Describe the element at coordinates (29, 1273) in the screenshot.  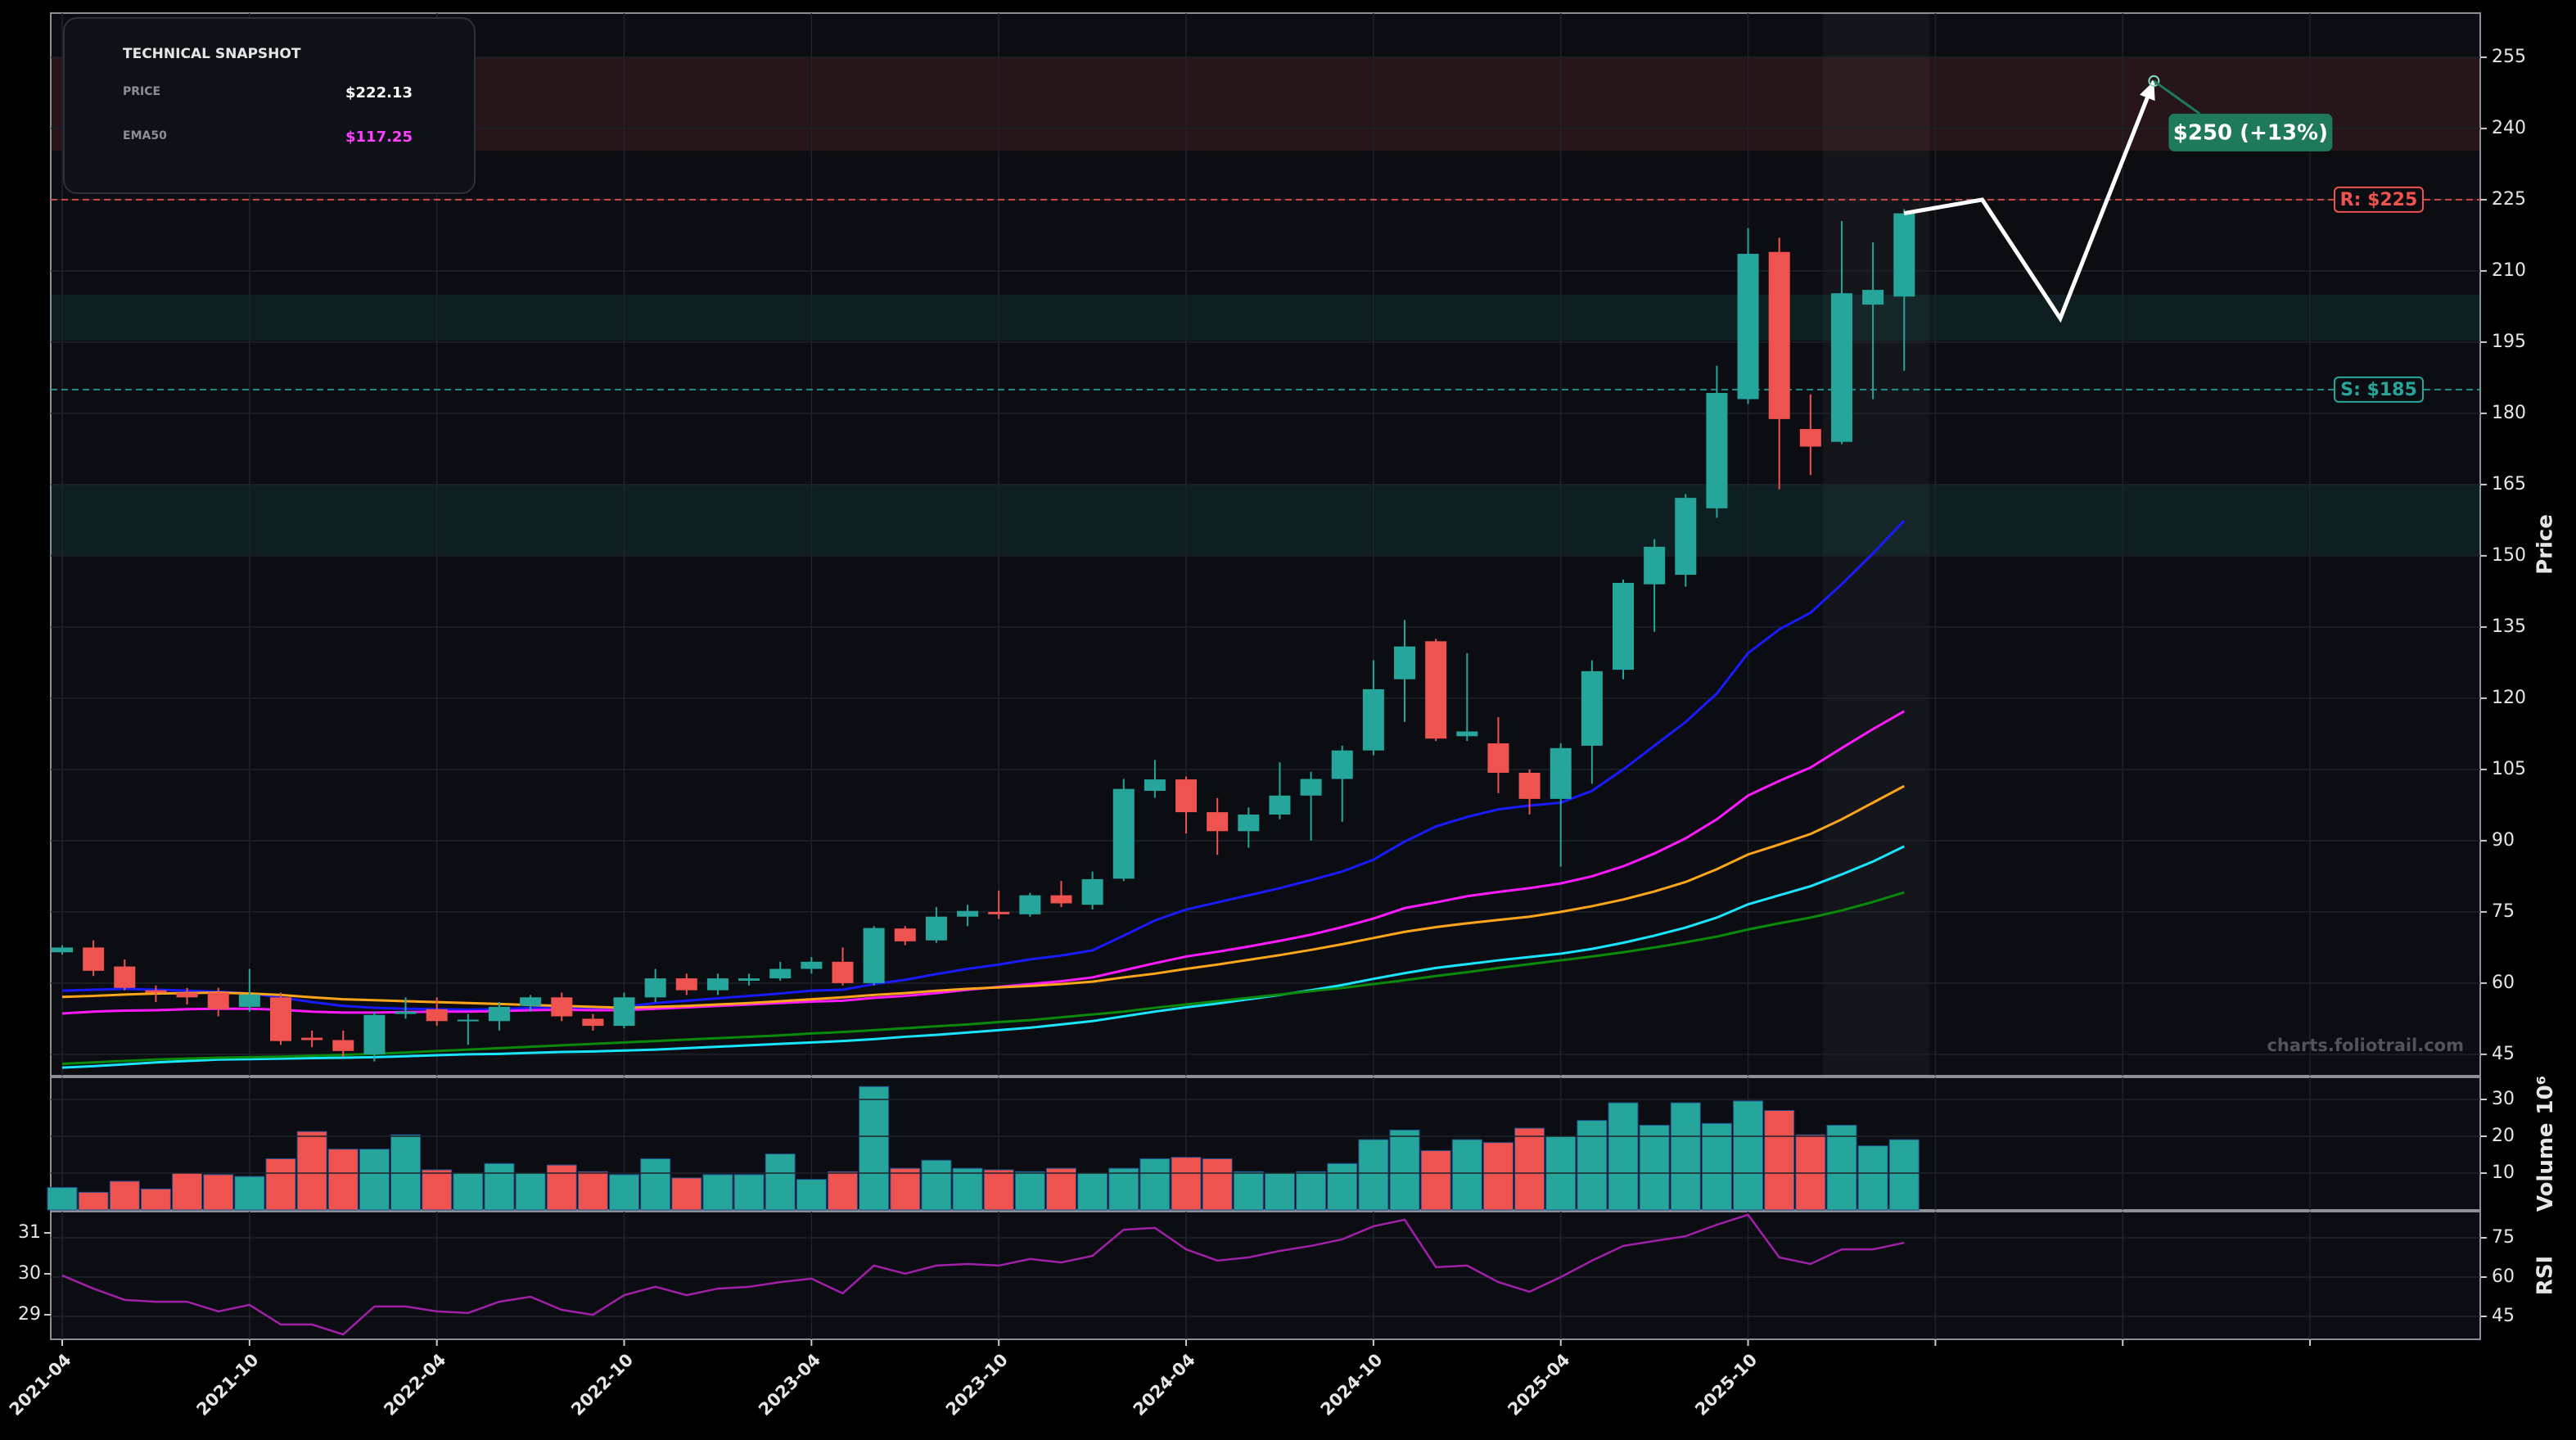
I see `y2-tick-label: 30` at that location.